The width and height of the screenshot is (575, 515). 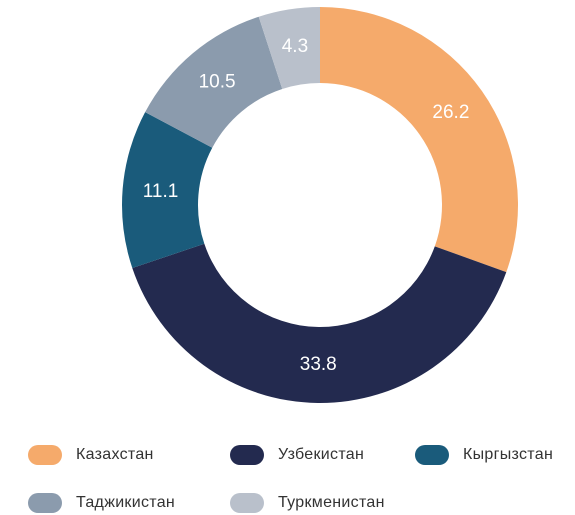 I want to click on legend-label: Казахстан, so click(x=115, y=454).